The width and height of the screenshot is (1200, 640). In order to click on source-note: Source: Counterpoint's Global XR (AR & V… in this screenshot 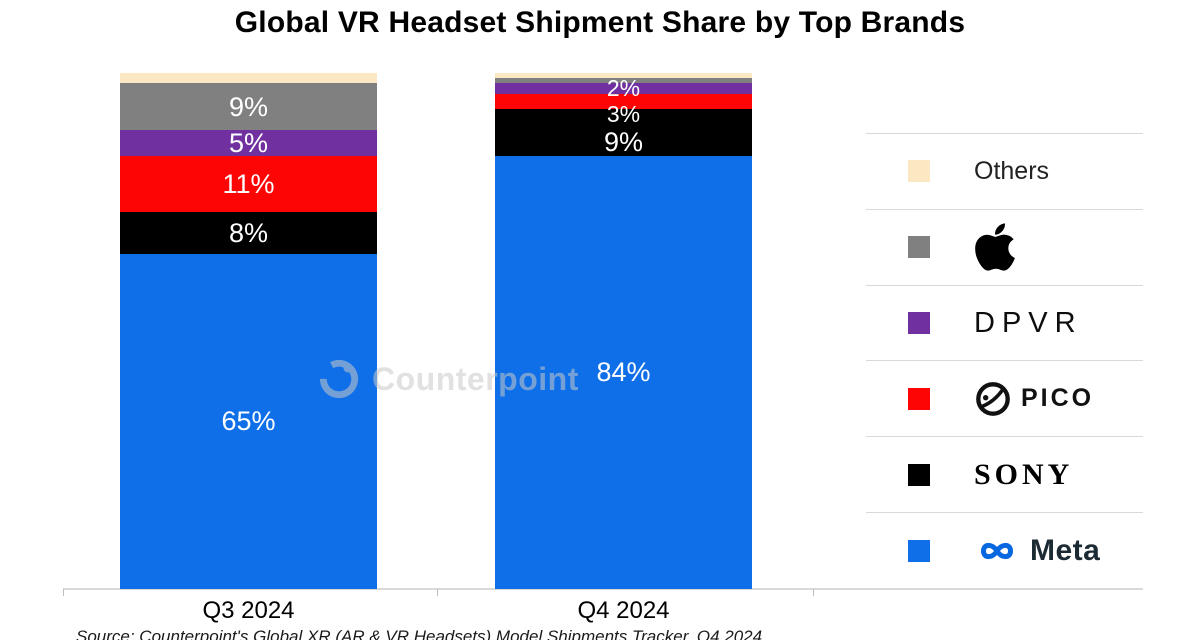, I will do `click(419, 633)`.